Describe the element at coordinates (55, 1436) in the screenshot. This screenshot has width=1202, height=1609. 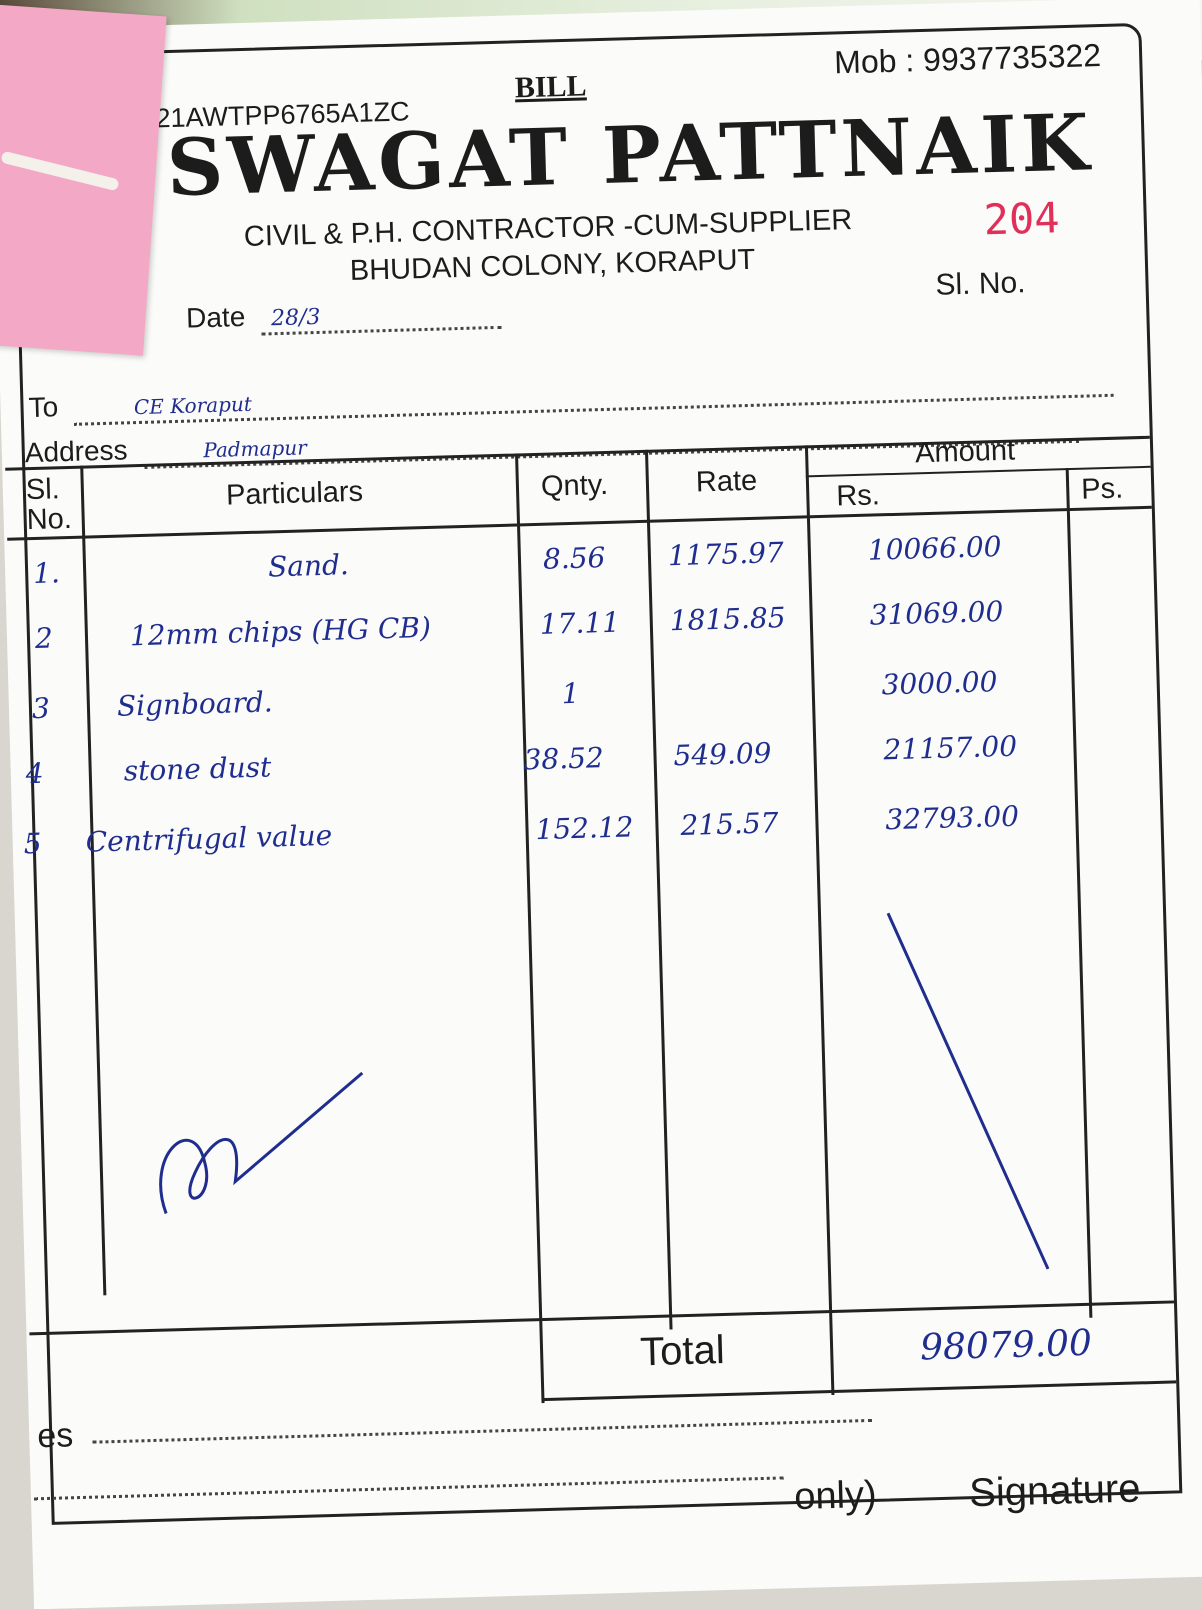
I see `rupees-label: es` at that location.